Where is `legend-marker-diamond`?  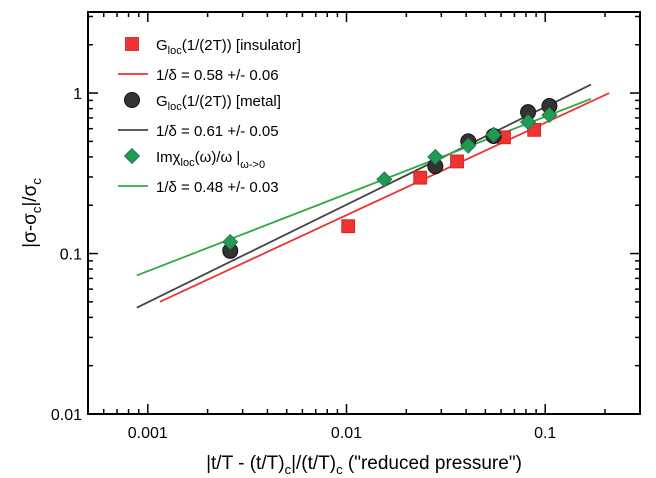 legend-marker-diamond is located at coordinates (132, 156).